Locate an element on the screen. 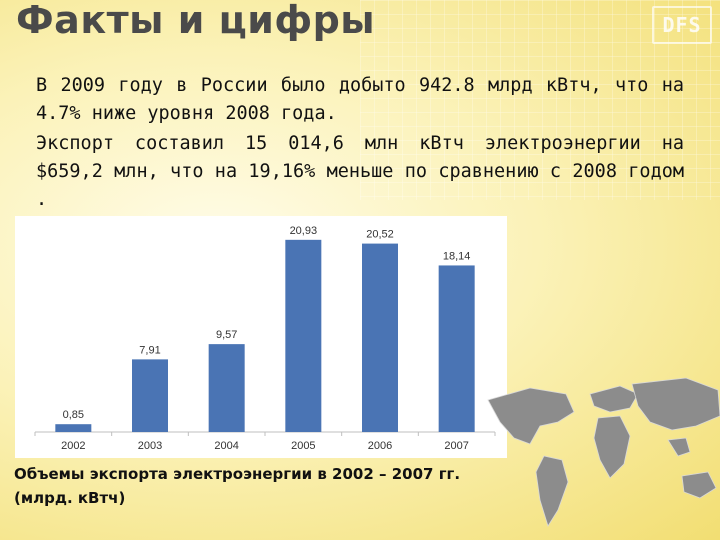  bar-2005 is located at coordinates (303, 335).